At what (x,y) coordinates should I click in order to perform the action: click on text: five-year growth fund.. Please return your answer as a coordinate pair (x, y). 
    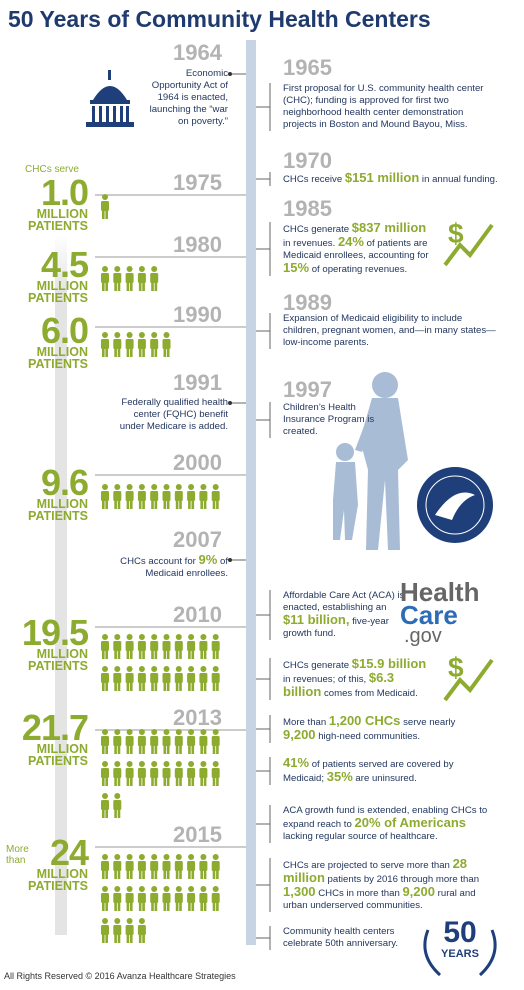
    Looking at the image, I should click on (336, 627).